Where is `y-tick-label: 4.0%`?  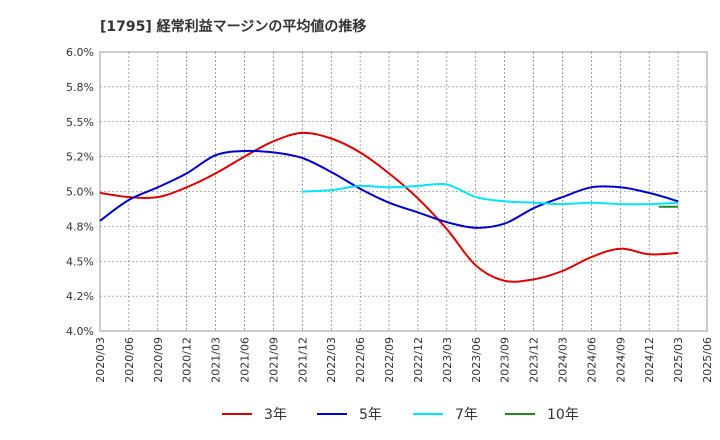
y-tick-label: 4.0% is located at coordinates (80, 331).